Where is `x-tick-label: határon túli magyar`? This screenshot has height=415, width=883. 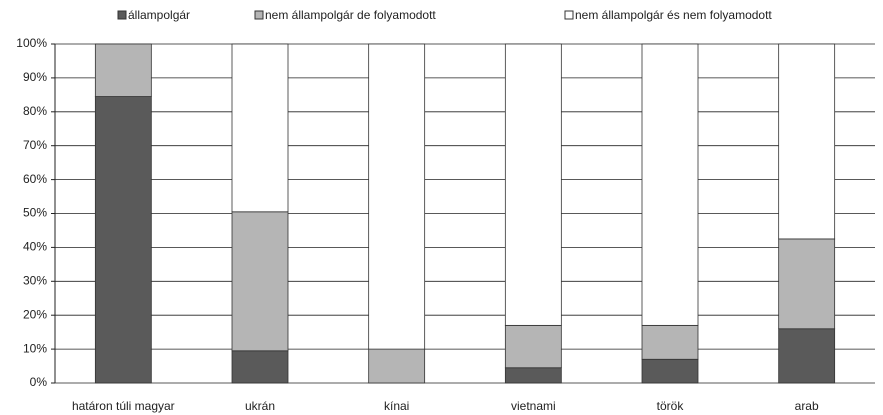 x-tick-label: határon túli magyar is located at coordinates (123, 406).